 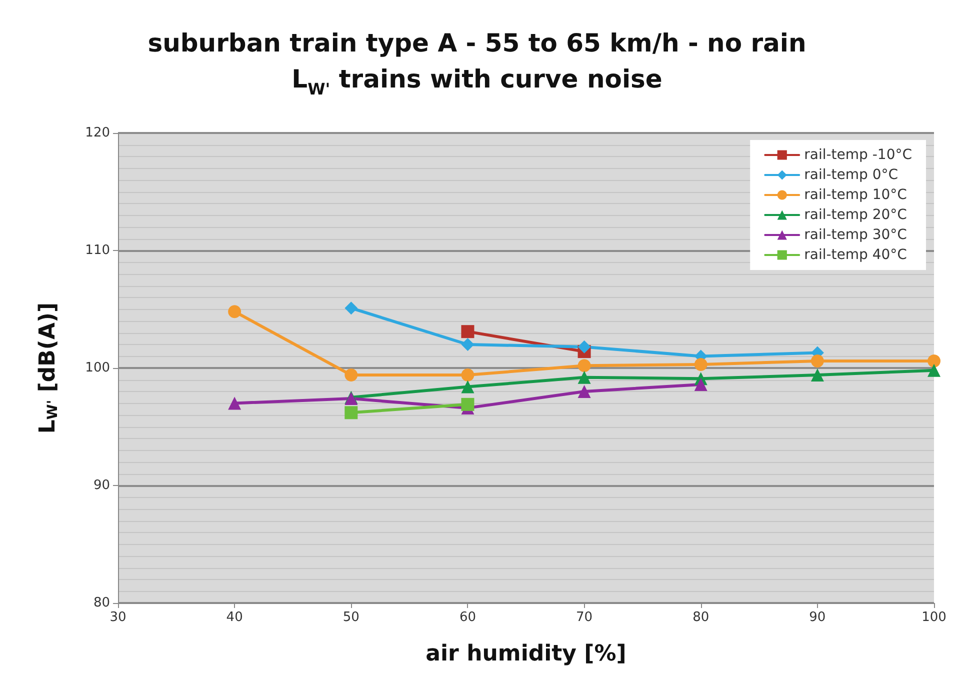 I want to click on x-tick-label: 50, so click(x=351, y=617).